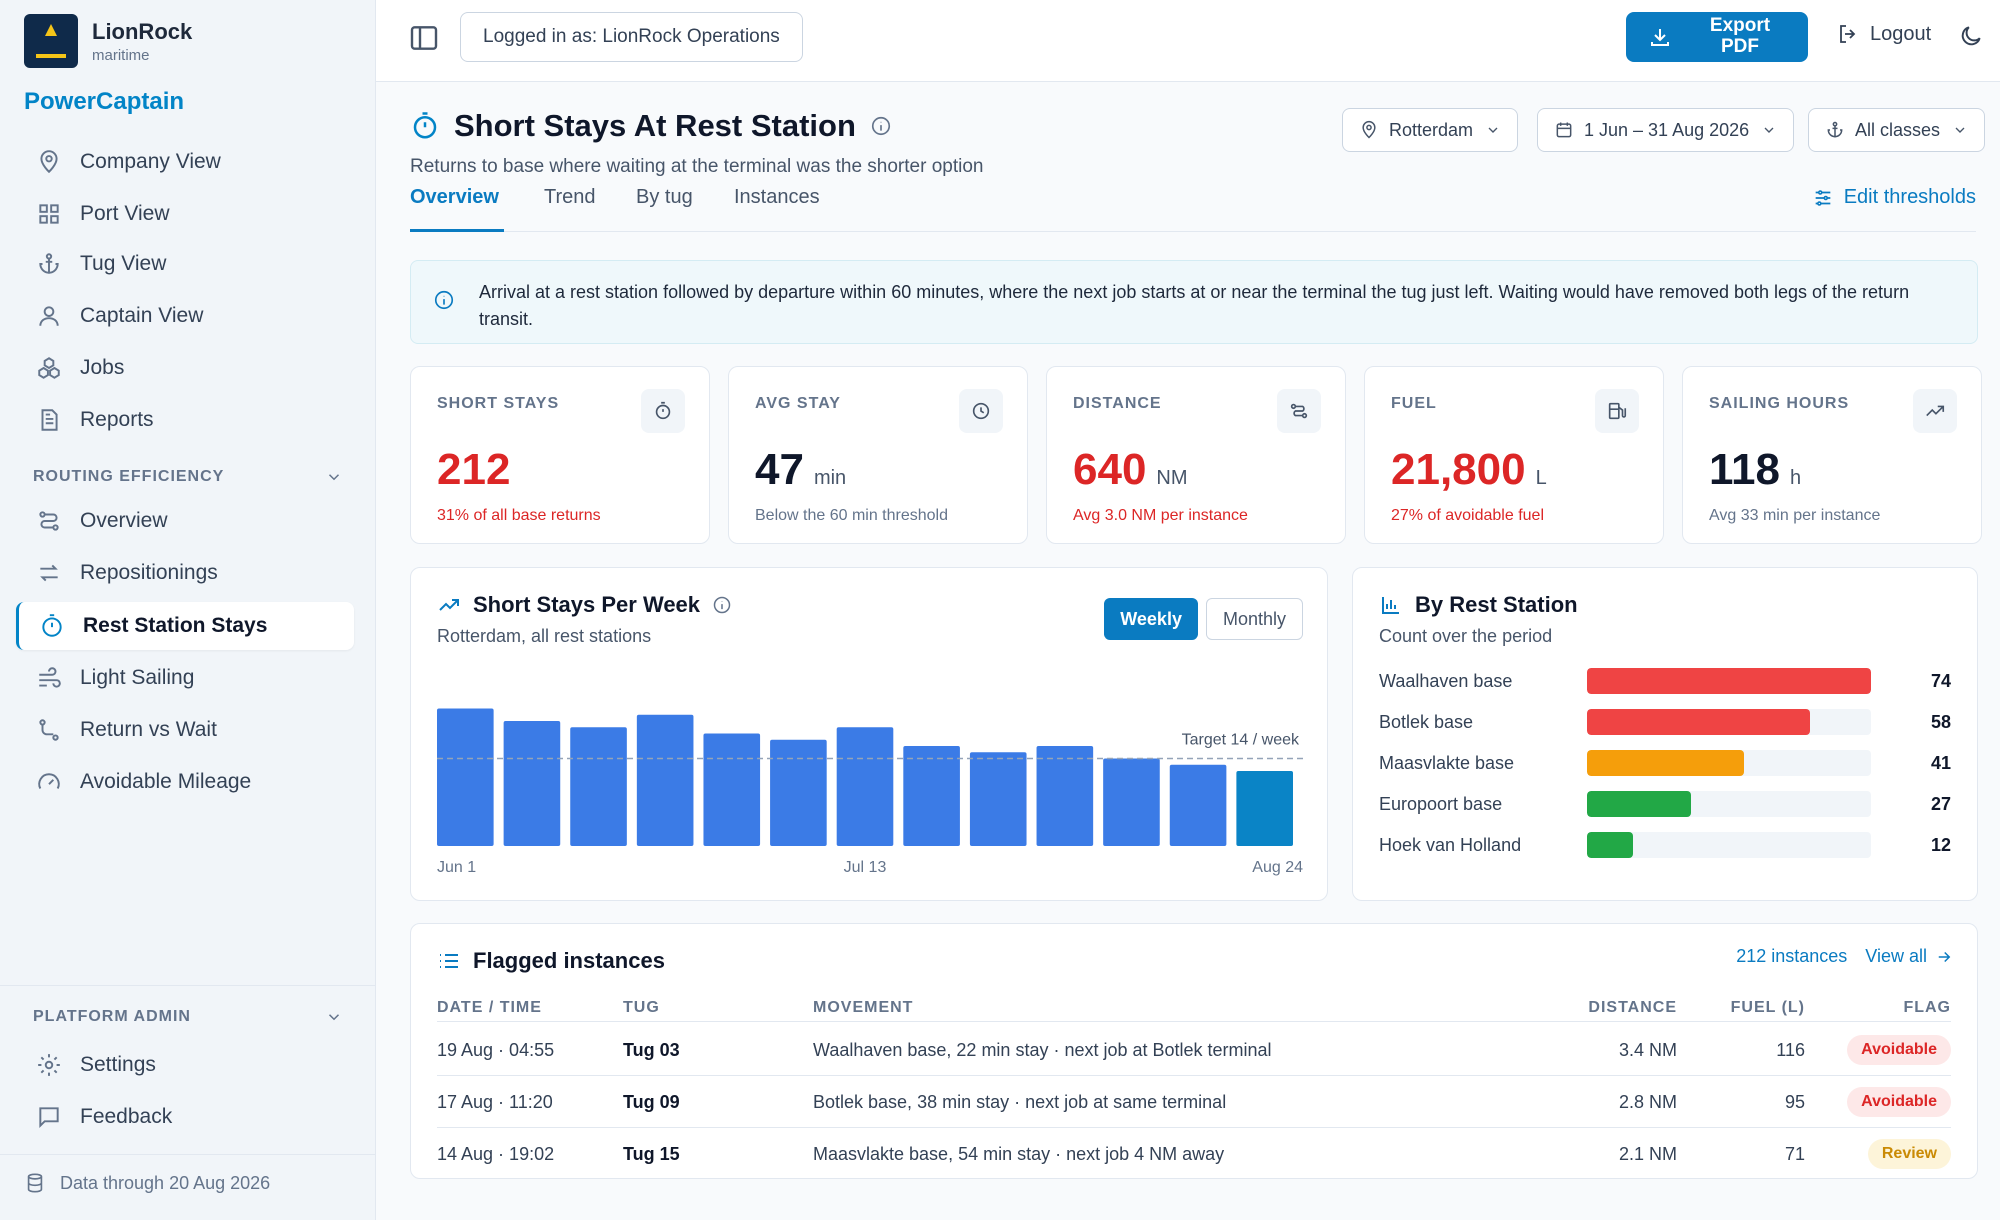 This screenshot has width=2000, height=1220. I want to click on cell-fuel: 116, so click(1790, 1049).